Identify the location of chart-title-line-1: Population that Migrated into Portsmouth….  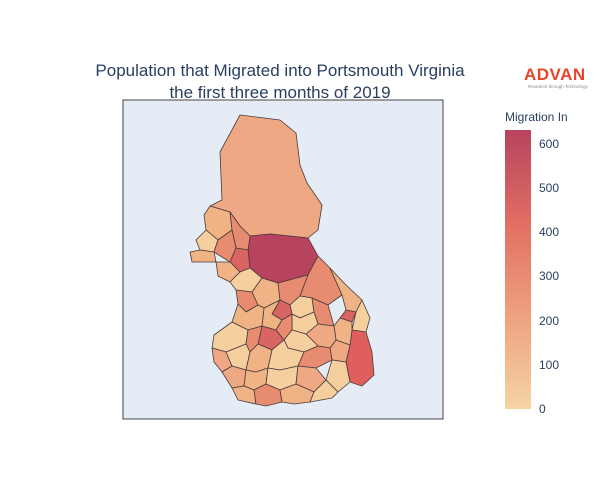
(280, 70).